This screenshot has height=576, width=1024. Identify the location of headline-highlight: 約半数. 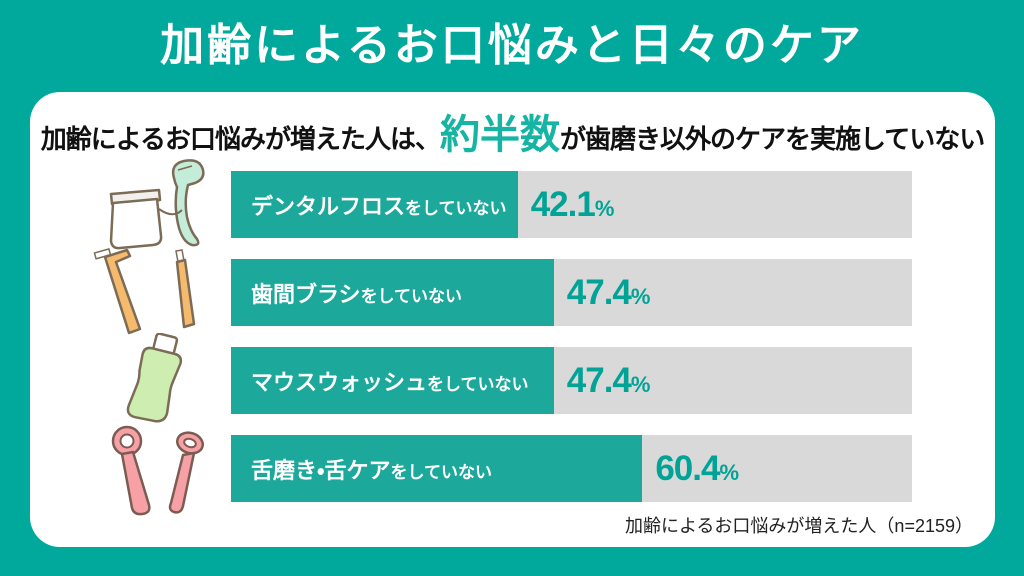
(500, 135).